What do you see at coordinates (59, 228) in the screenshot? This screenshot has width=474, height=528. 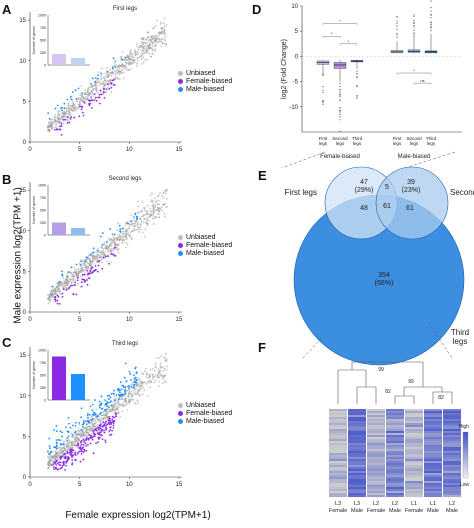 I see `inset-bar` at bounding box center [59, 228].